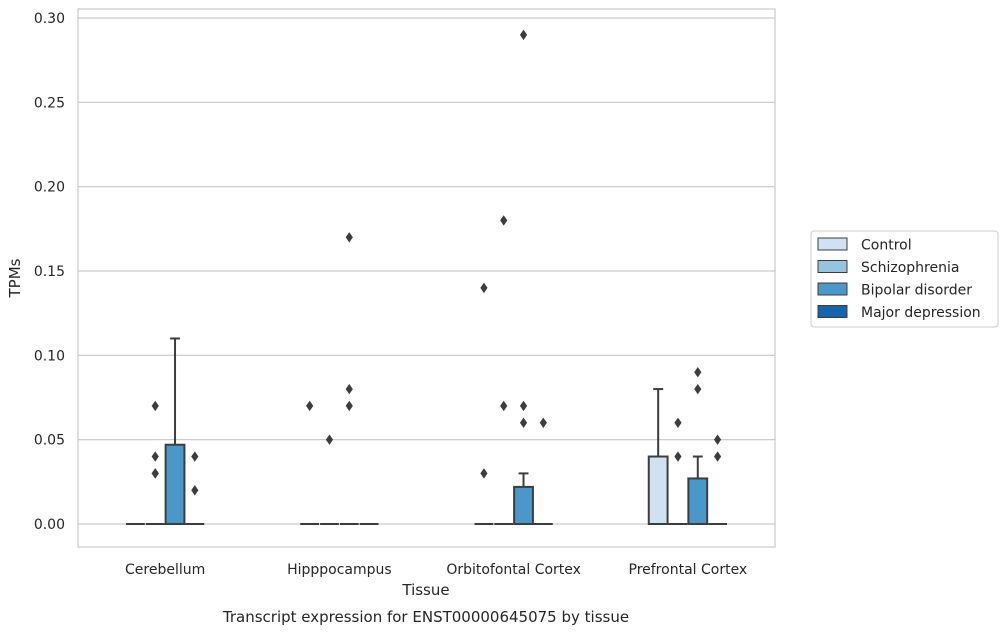 The image size is (1007, 634). I want to click on y-tick-label: 0.15, so click(49, 272).